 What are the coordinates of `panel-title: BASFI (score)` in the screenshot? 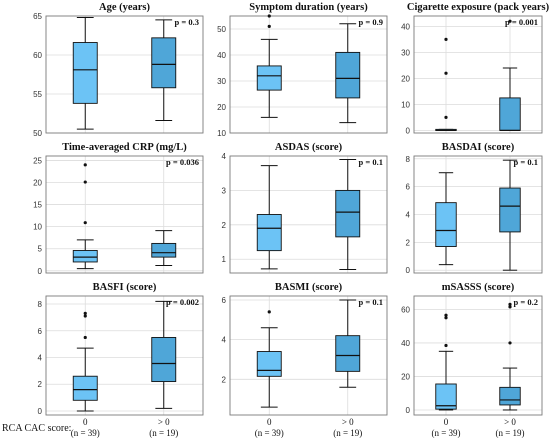 It's located at (125, 287).